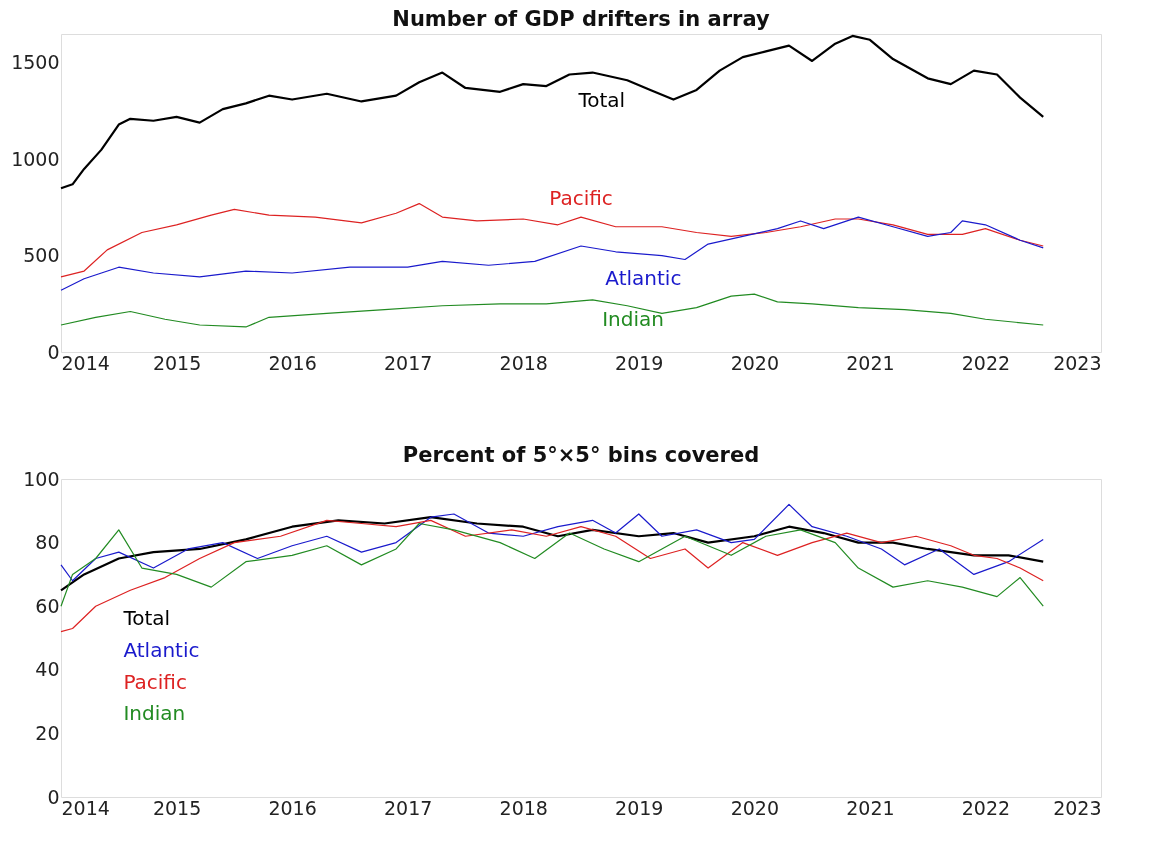  What do you see at coordinates (643, 277) in the screenshot?
I see `series-label: Atlantic` at bounding box center [643, 277].